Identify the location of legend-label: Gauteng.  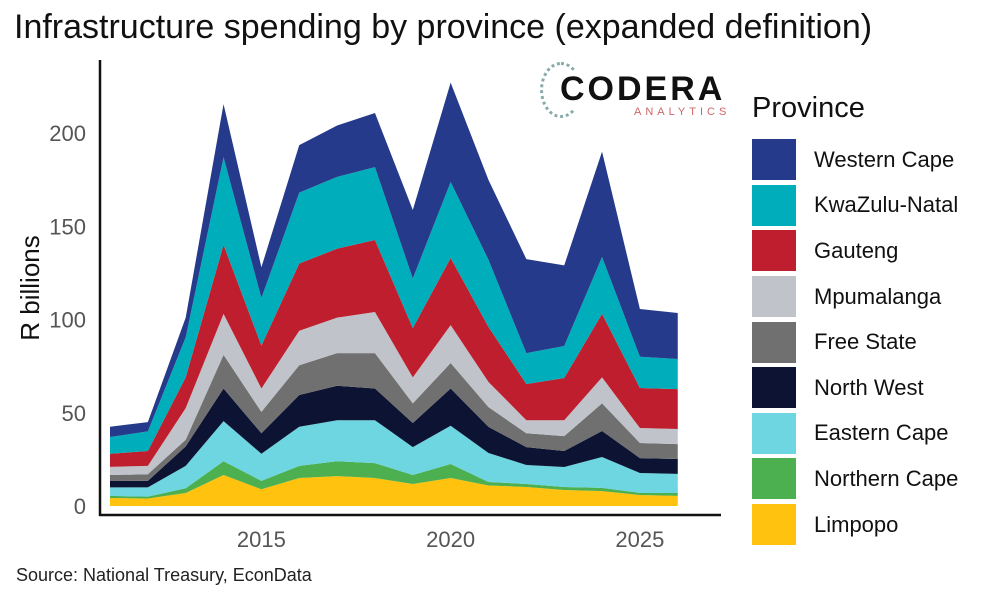
(856, 250).